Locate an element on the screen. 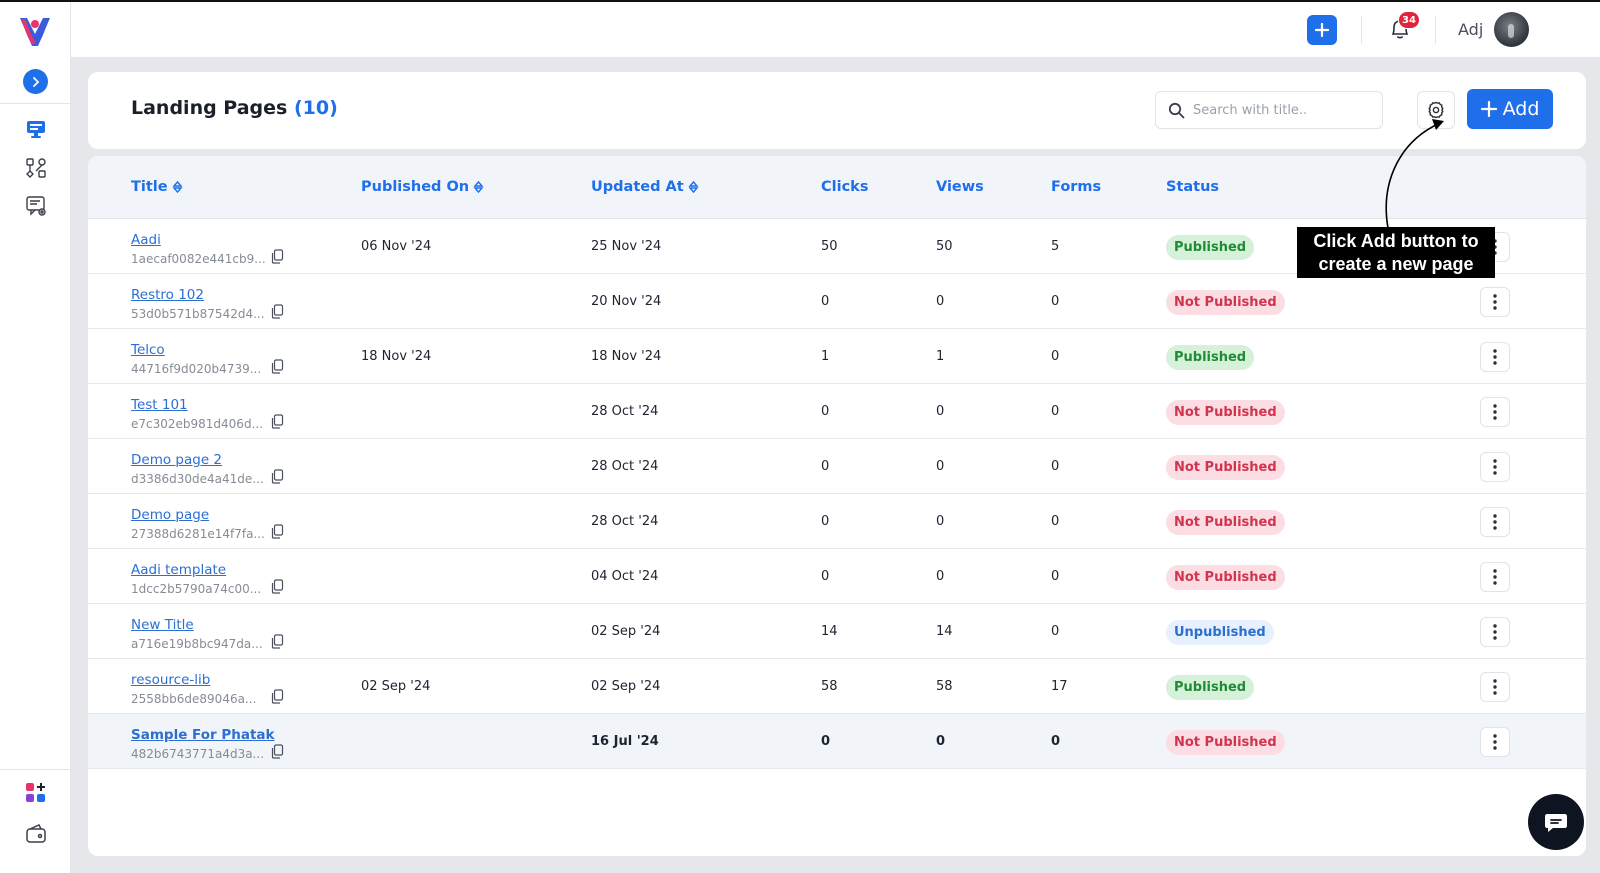 Image resolution: width=1600 pixels, height=873 pixels. topbar: 34 Adj is located at coordinates (835, 30).